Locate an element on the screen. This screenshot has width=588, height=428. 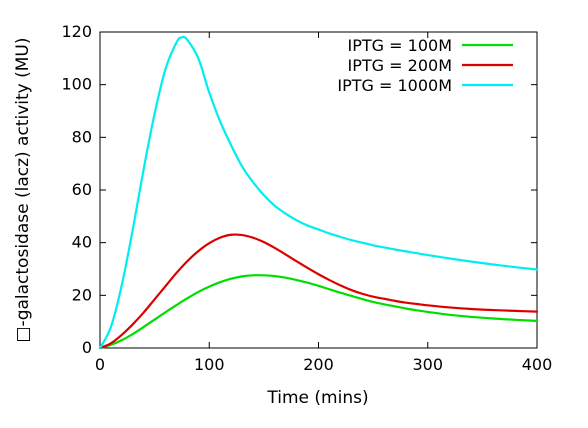
y-tick-label: 100 is located at coordinates (76, 84).